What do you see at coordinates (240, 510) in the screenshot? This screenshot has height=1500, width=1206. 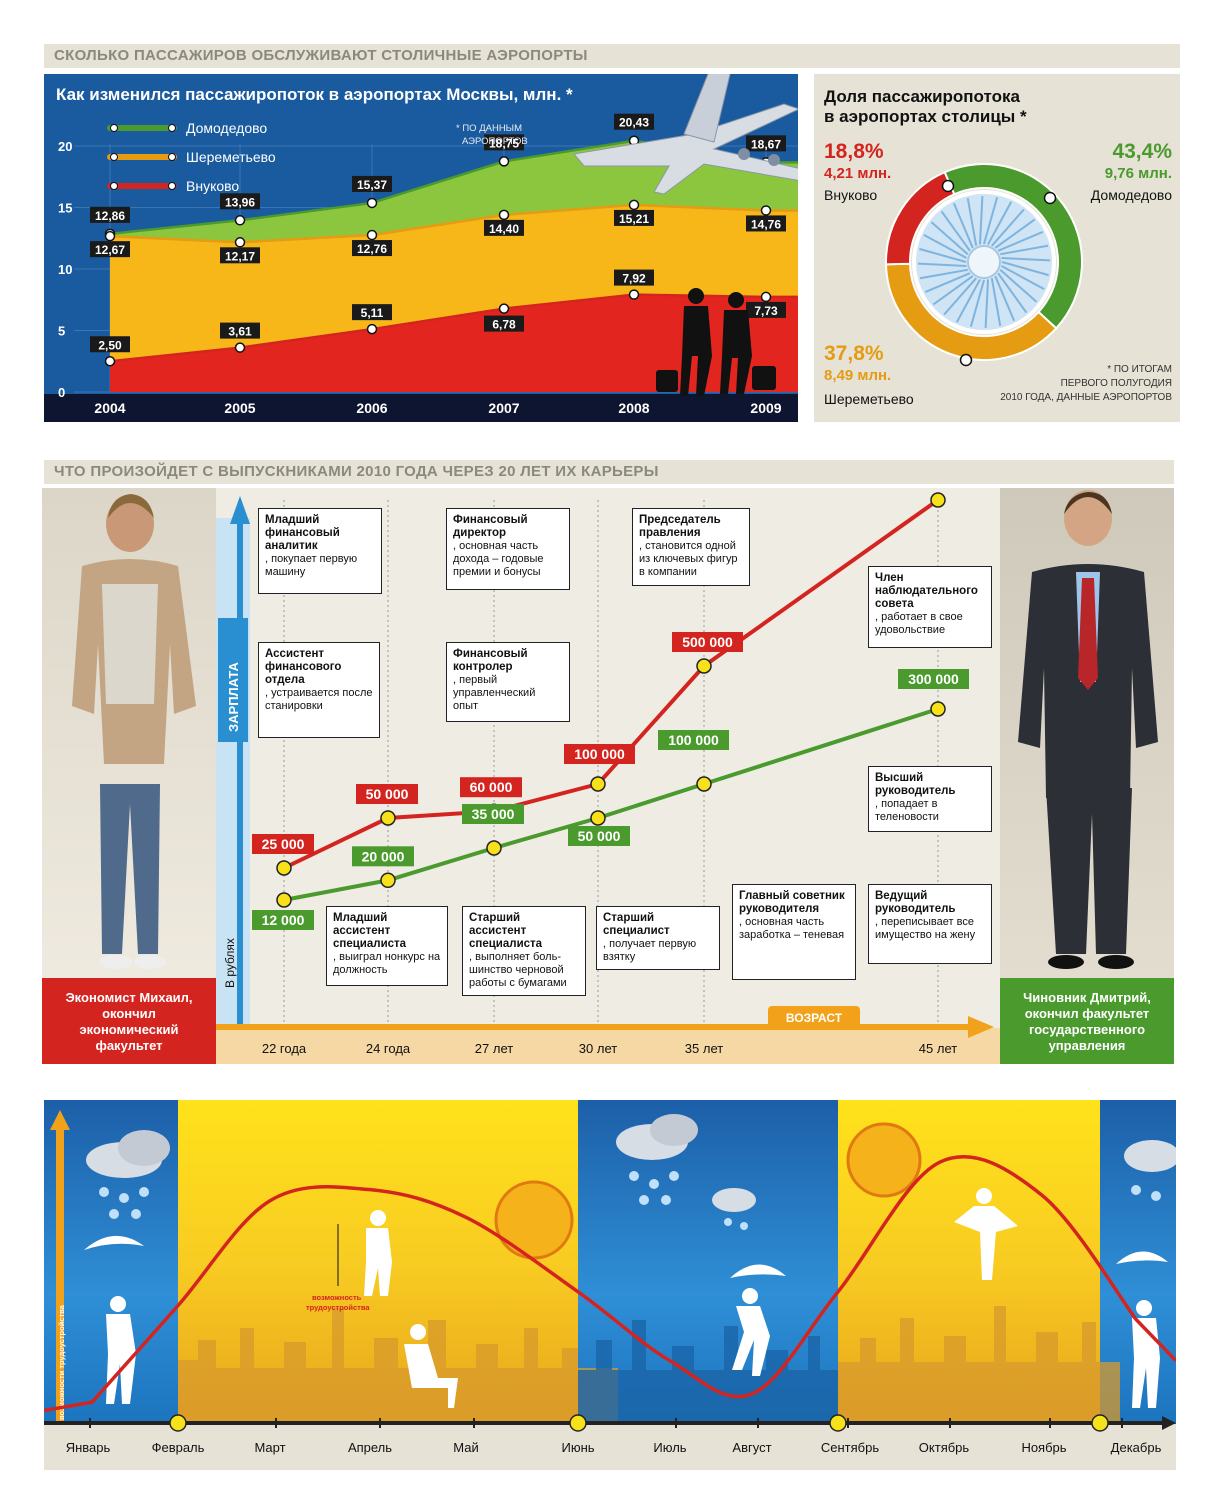 I see `salary-axis-arrowhead` at bounding box center [240, 510].